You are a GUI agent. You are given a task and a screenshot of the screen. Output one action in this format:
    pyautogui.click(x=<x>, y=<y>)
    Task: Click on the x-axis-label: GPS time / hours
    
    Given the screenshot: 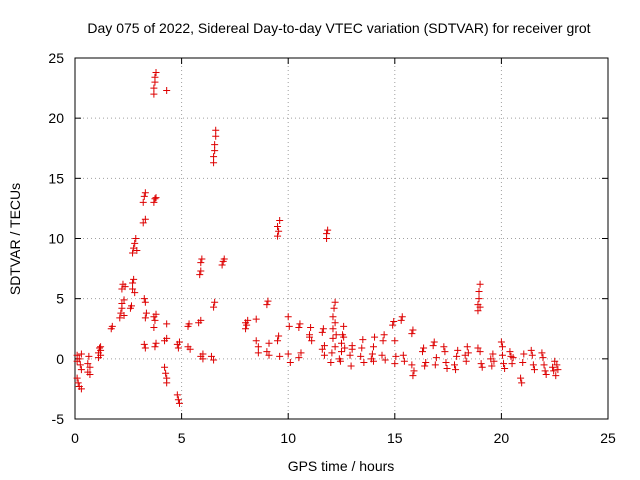 What is the action you would take?
    pyautogui.click(x=341, y=466)
    